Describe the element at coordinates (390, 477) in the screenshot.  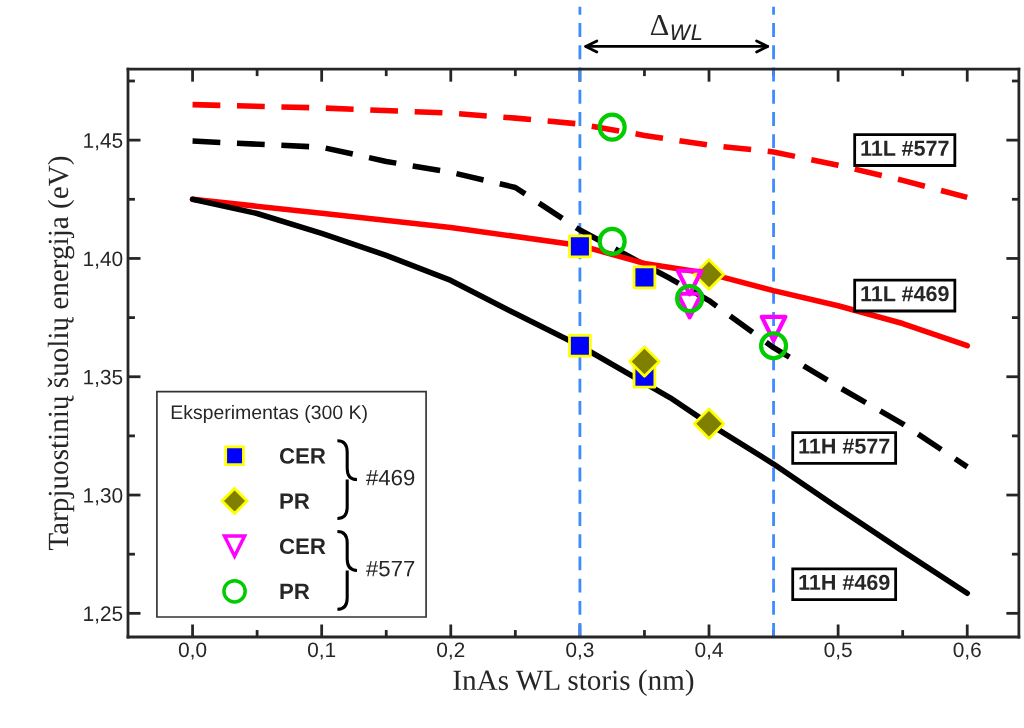
I see `annotation: #469` at that location.